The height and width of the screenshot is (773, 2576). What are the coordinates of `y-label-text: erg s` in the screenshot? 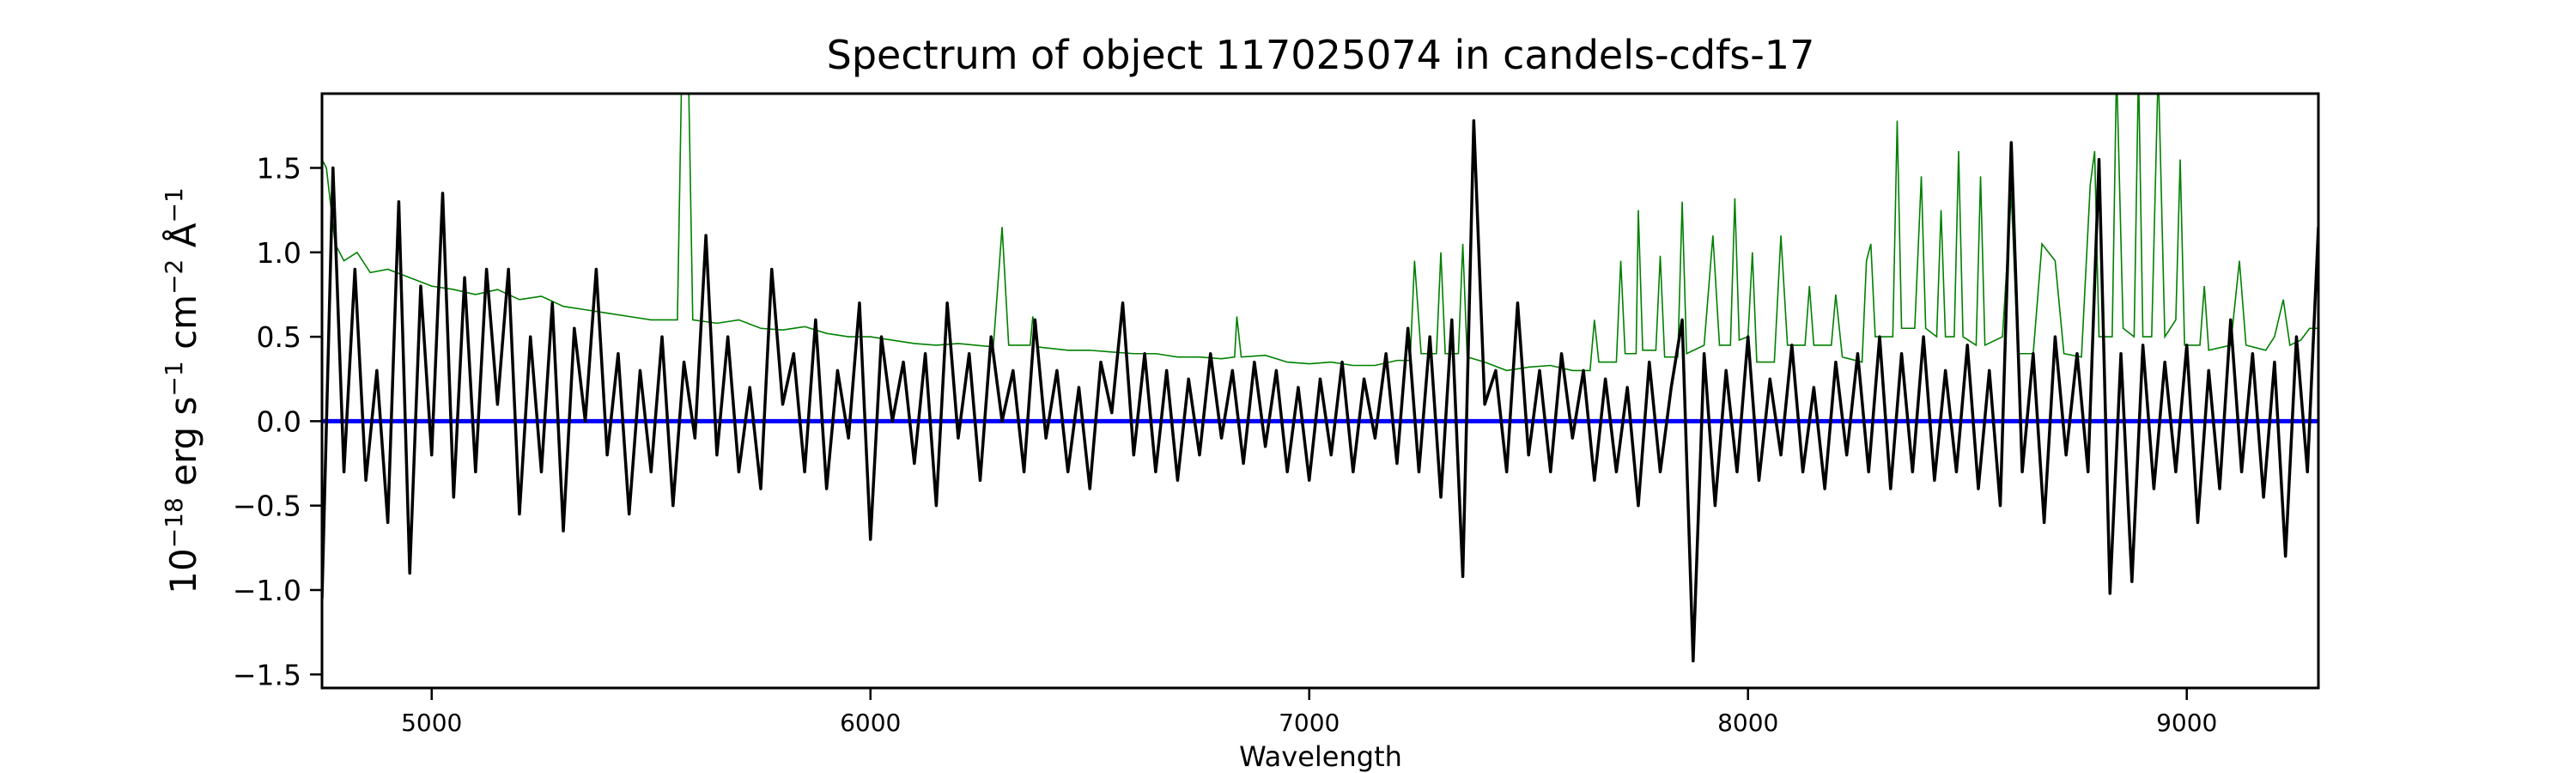 It's located at (183, 447).